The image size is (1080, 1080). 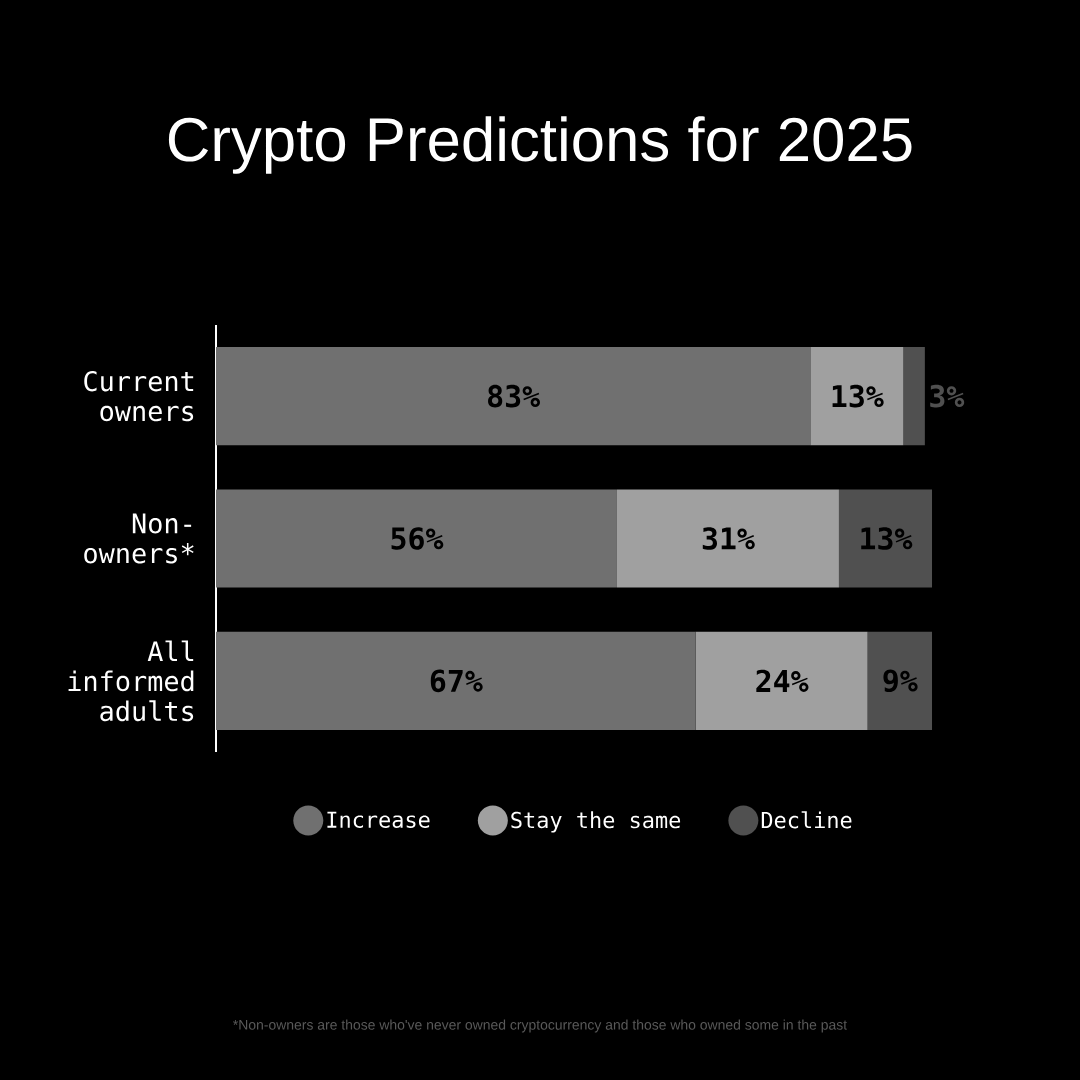 What do you see at coordinates (540, 145) in the screenshot?
I see `chart-title: Crypto Predictions for 2025` at bounding box center [540, 145].